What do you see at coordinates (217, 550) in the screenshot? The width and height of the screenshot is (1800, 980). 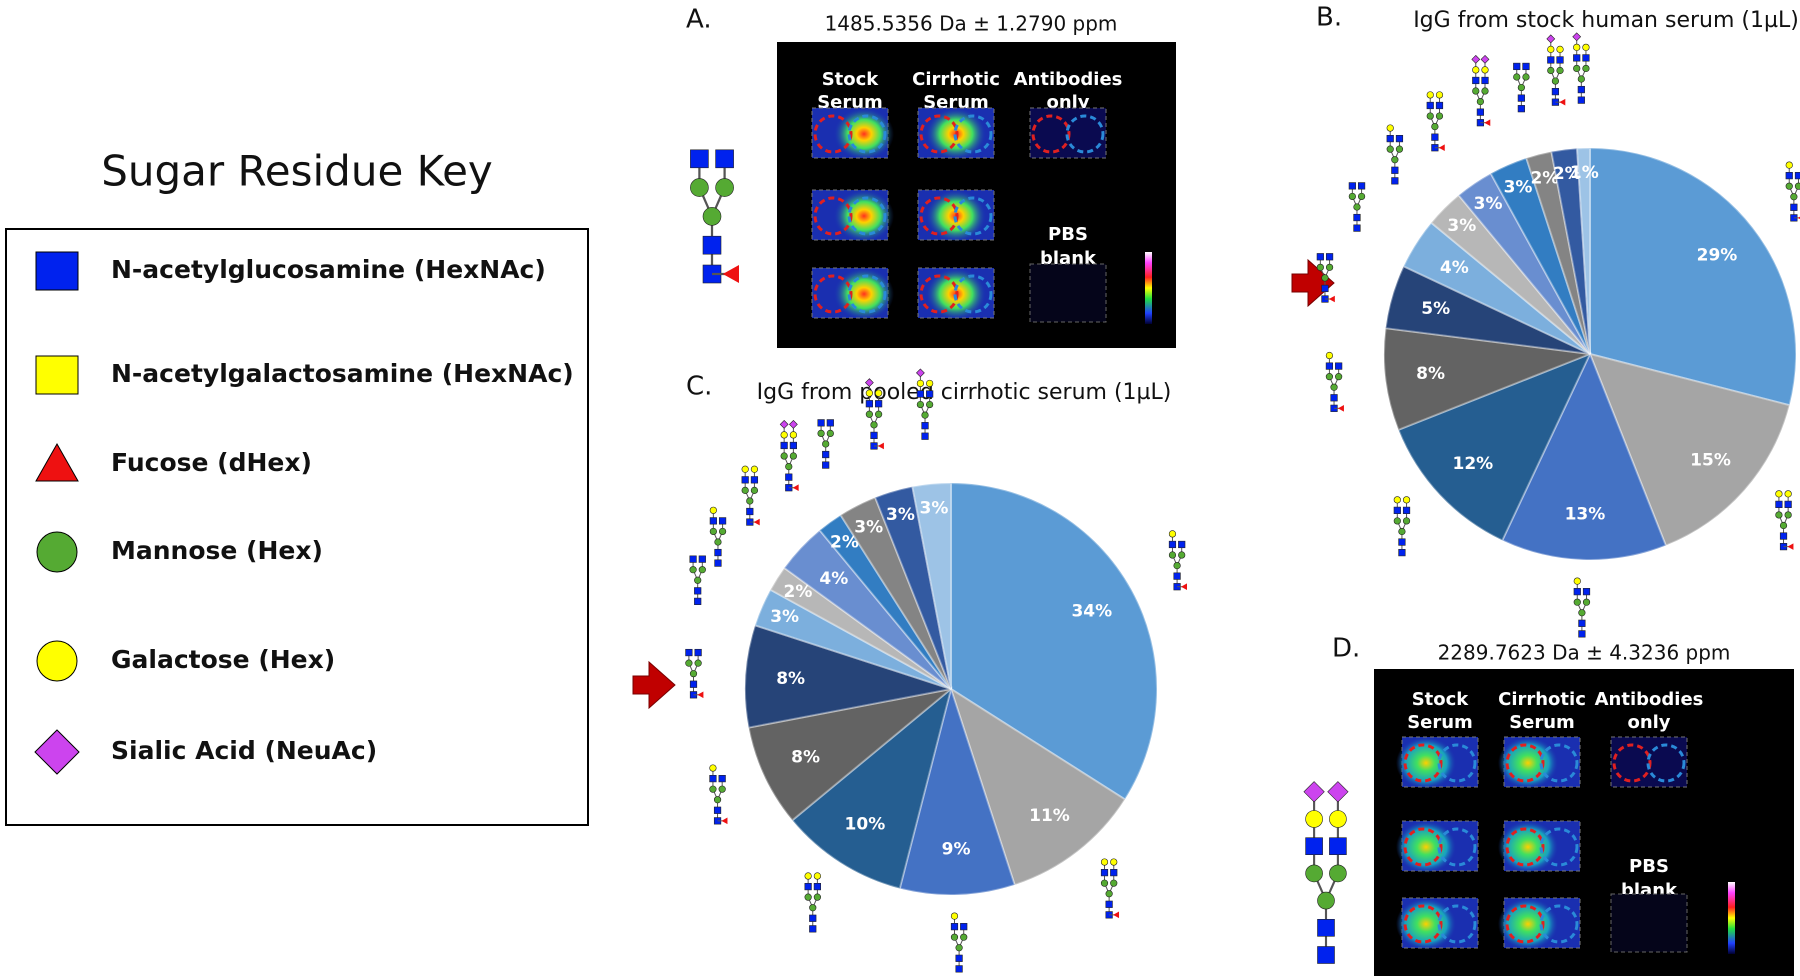 I see `key-label: Mannose (Hex)` at bounding box center [217, 550].